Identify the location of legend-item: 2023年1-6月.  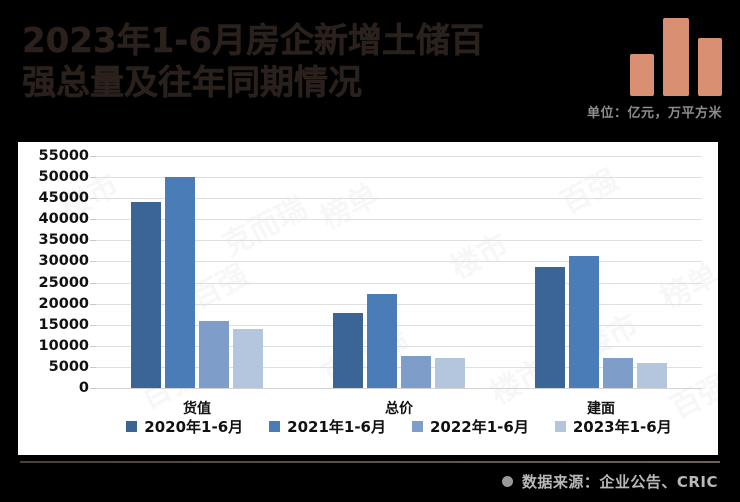
(613, 426).